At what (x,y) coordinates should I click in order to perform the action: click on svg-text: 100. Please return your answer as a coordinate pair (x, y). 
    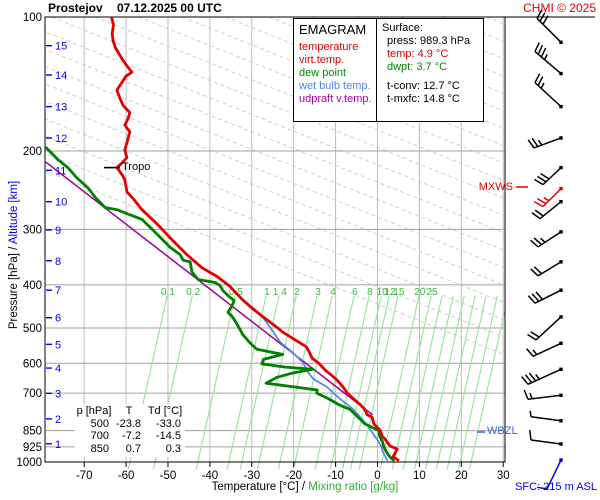
    Looking at the image, I should click on (32, 18).